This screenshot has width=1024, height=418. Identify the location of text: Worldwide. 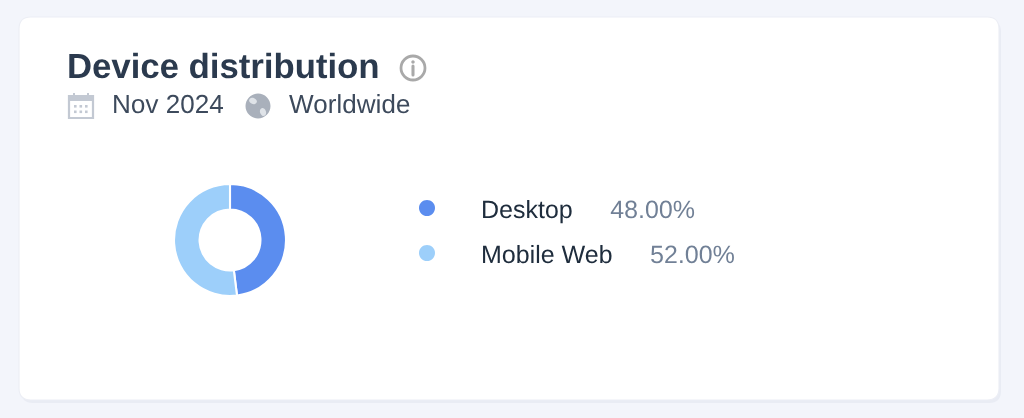
(349, 104).